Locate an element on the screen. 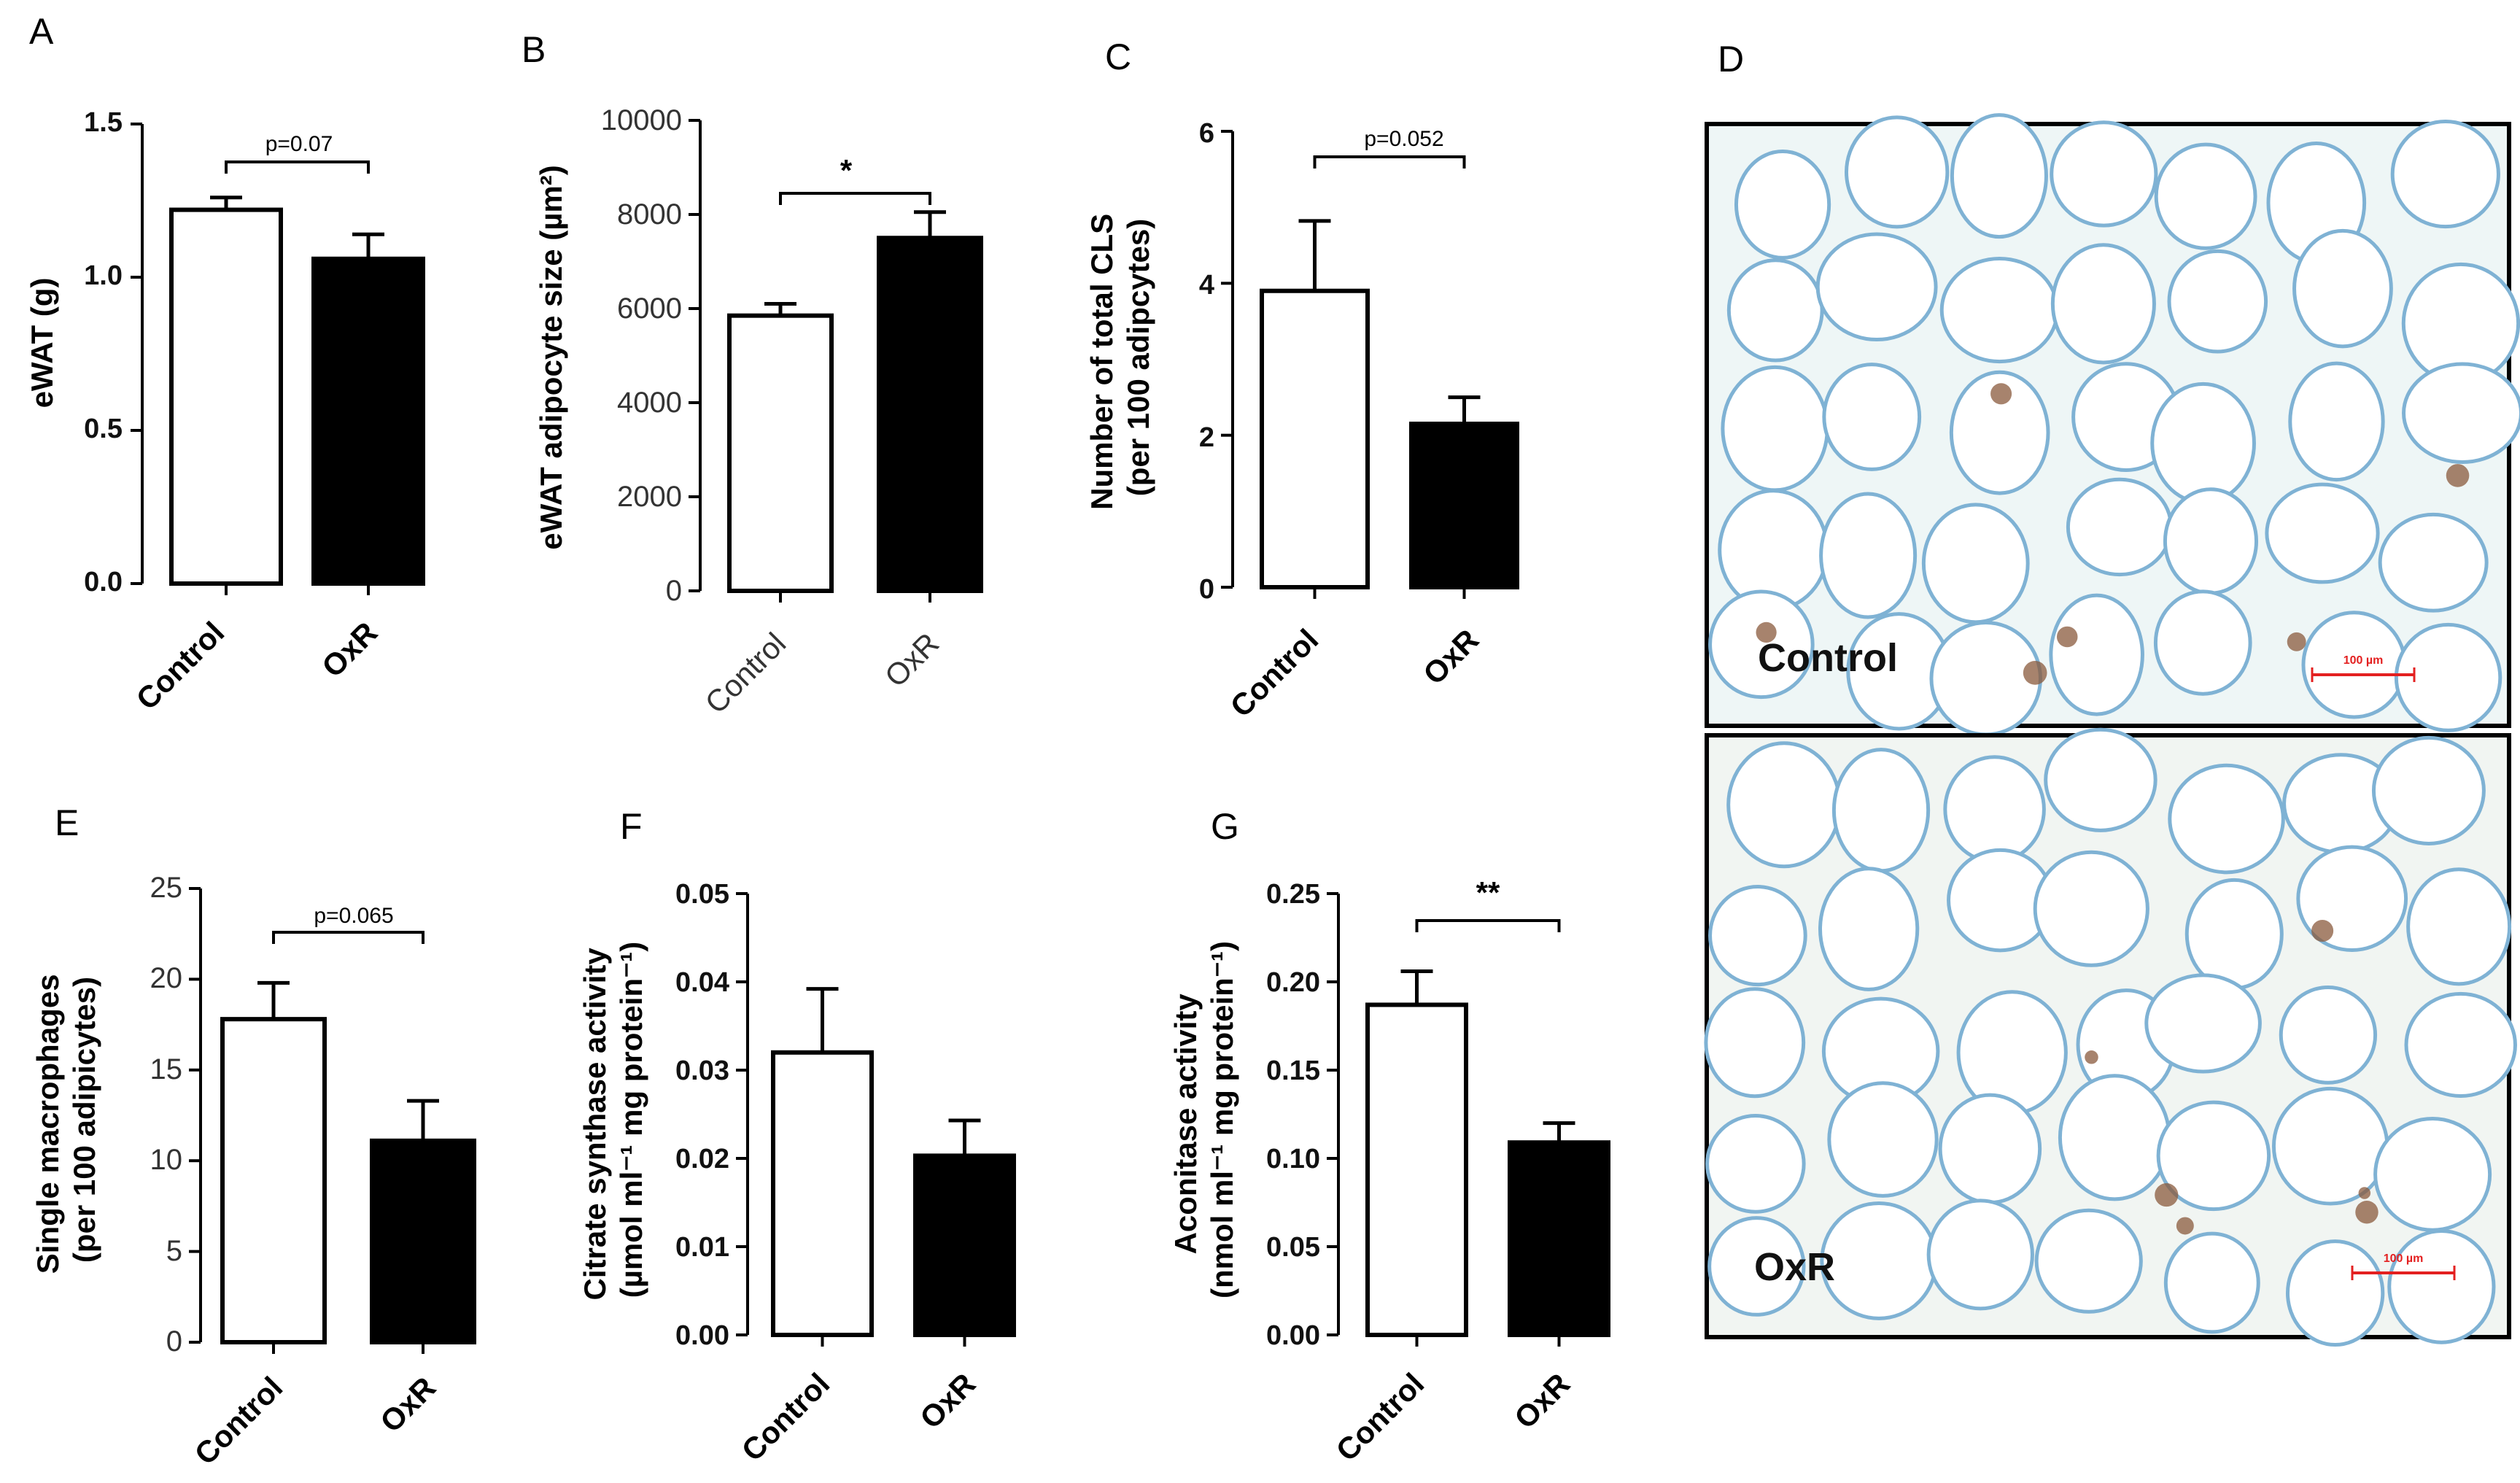 Image resolution: width=2520 pixels, height=1483 pixels. panel-letter-e: E is located at coordinates (67, 823).